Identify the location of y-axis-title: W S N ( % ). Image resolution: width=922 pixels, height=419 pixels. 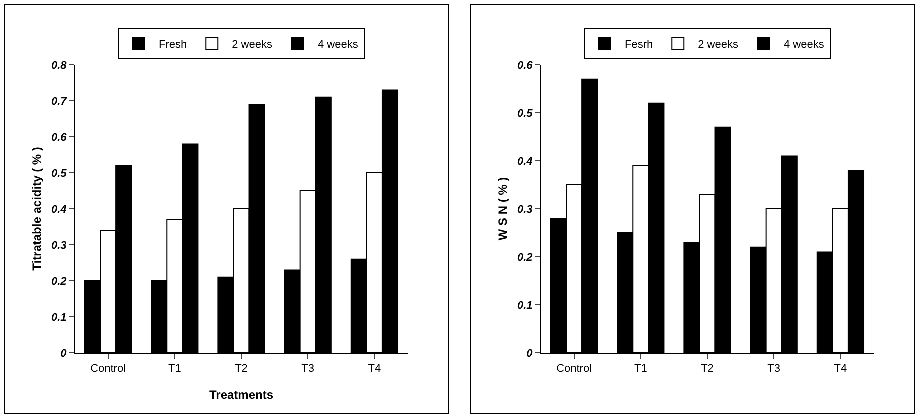
(503, 209).